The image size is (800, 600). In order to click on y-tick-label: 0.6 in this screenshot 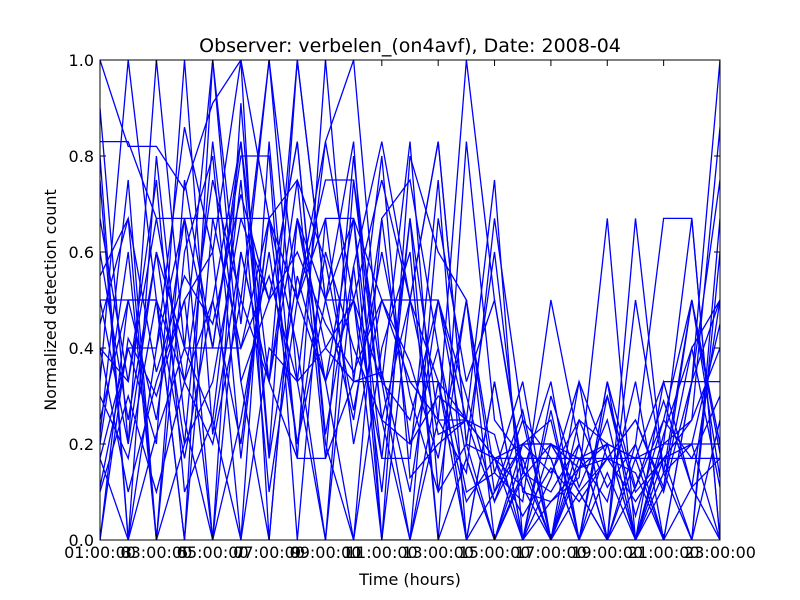, I will do `click(81, 252)`.